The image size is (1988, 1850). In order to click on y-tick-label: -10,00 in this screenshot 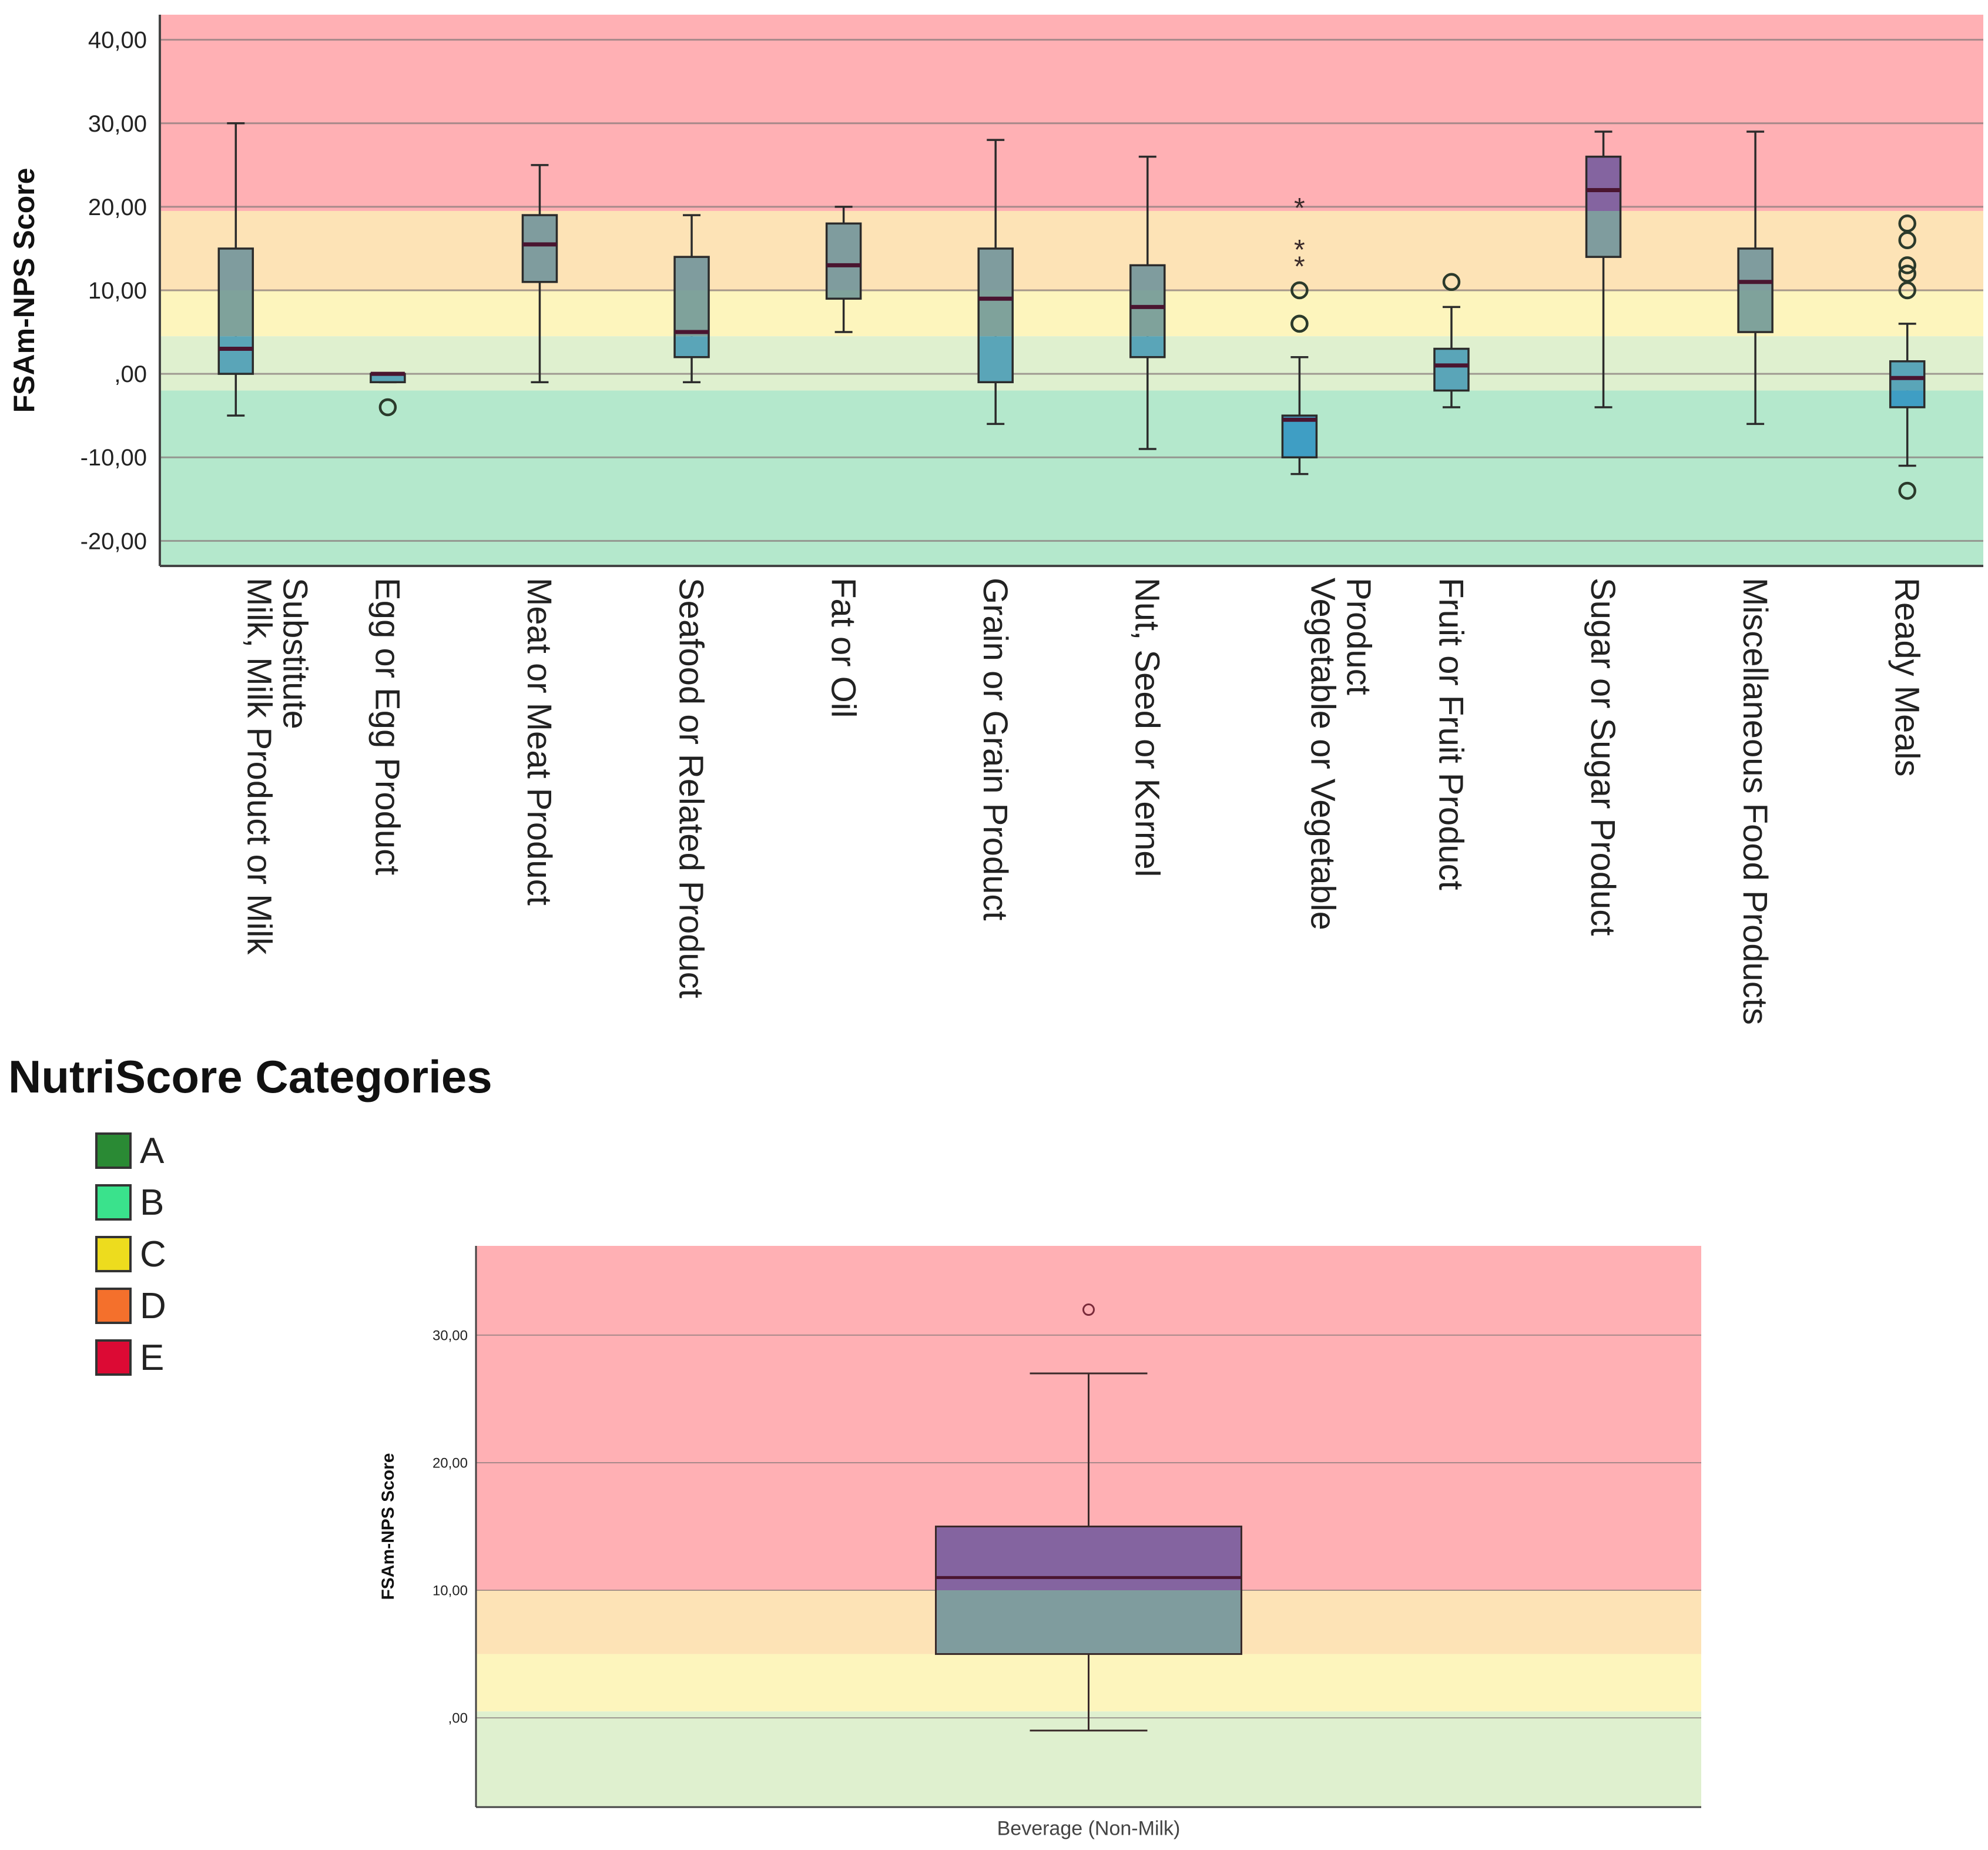, I will do `click(114, 458)`.